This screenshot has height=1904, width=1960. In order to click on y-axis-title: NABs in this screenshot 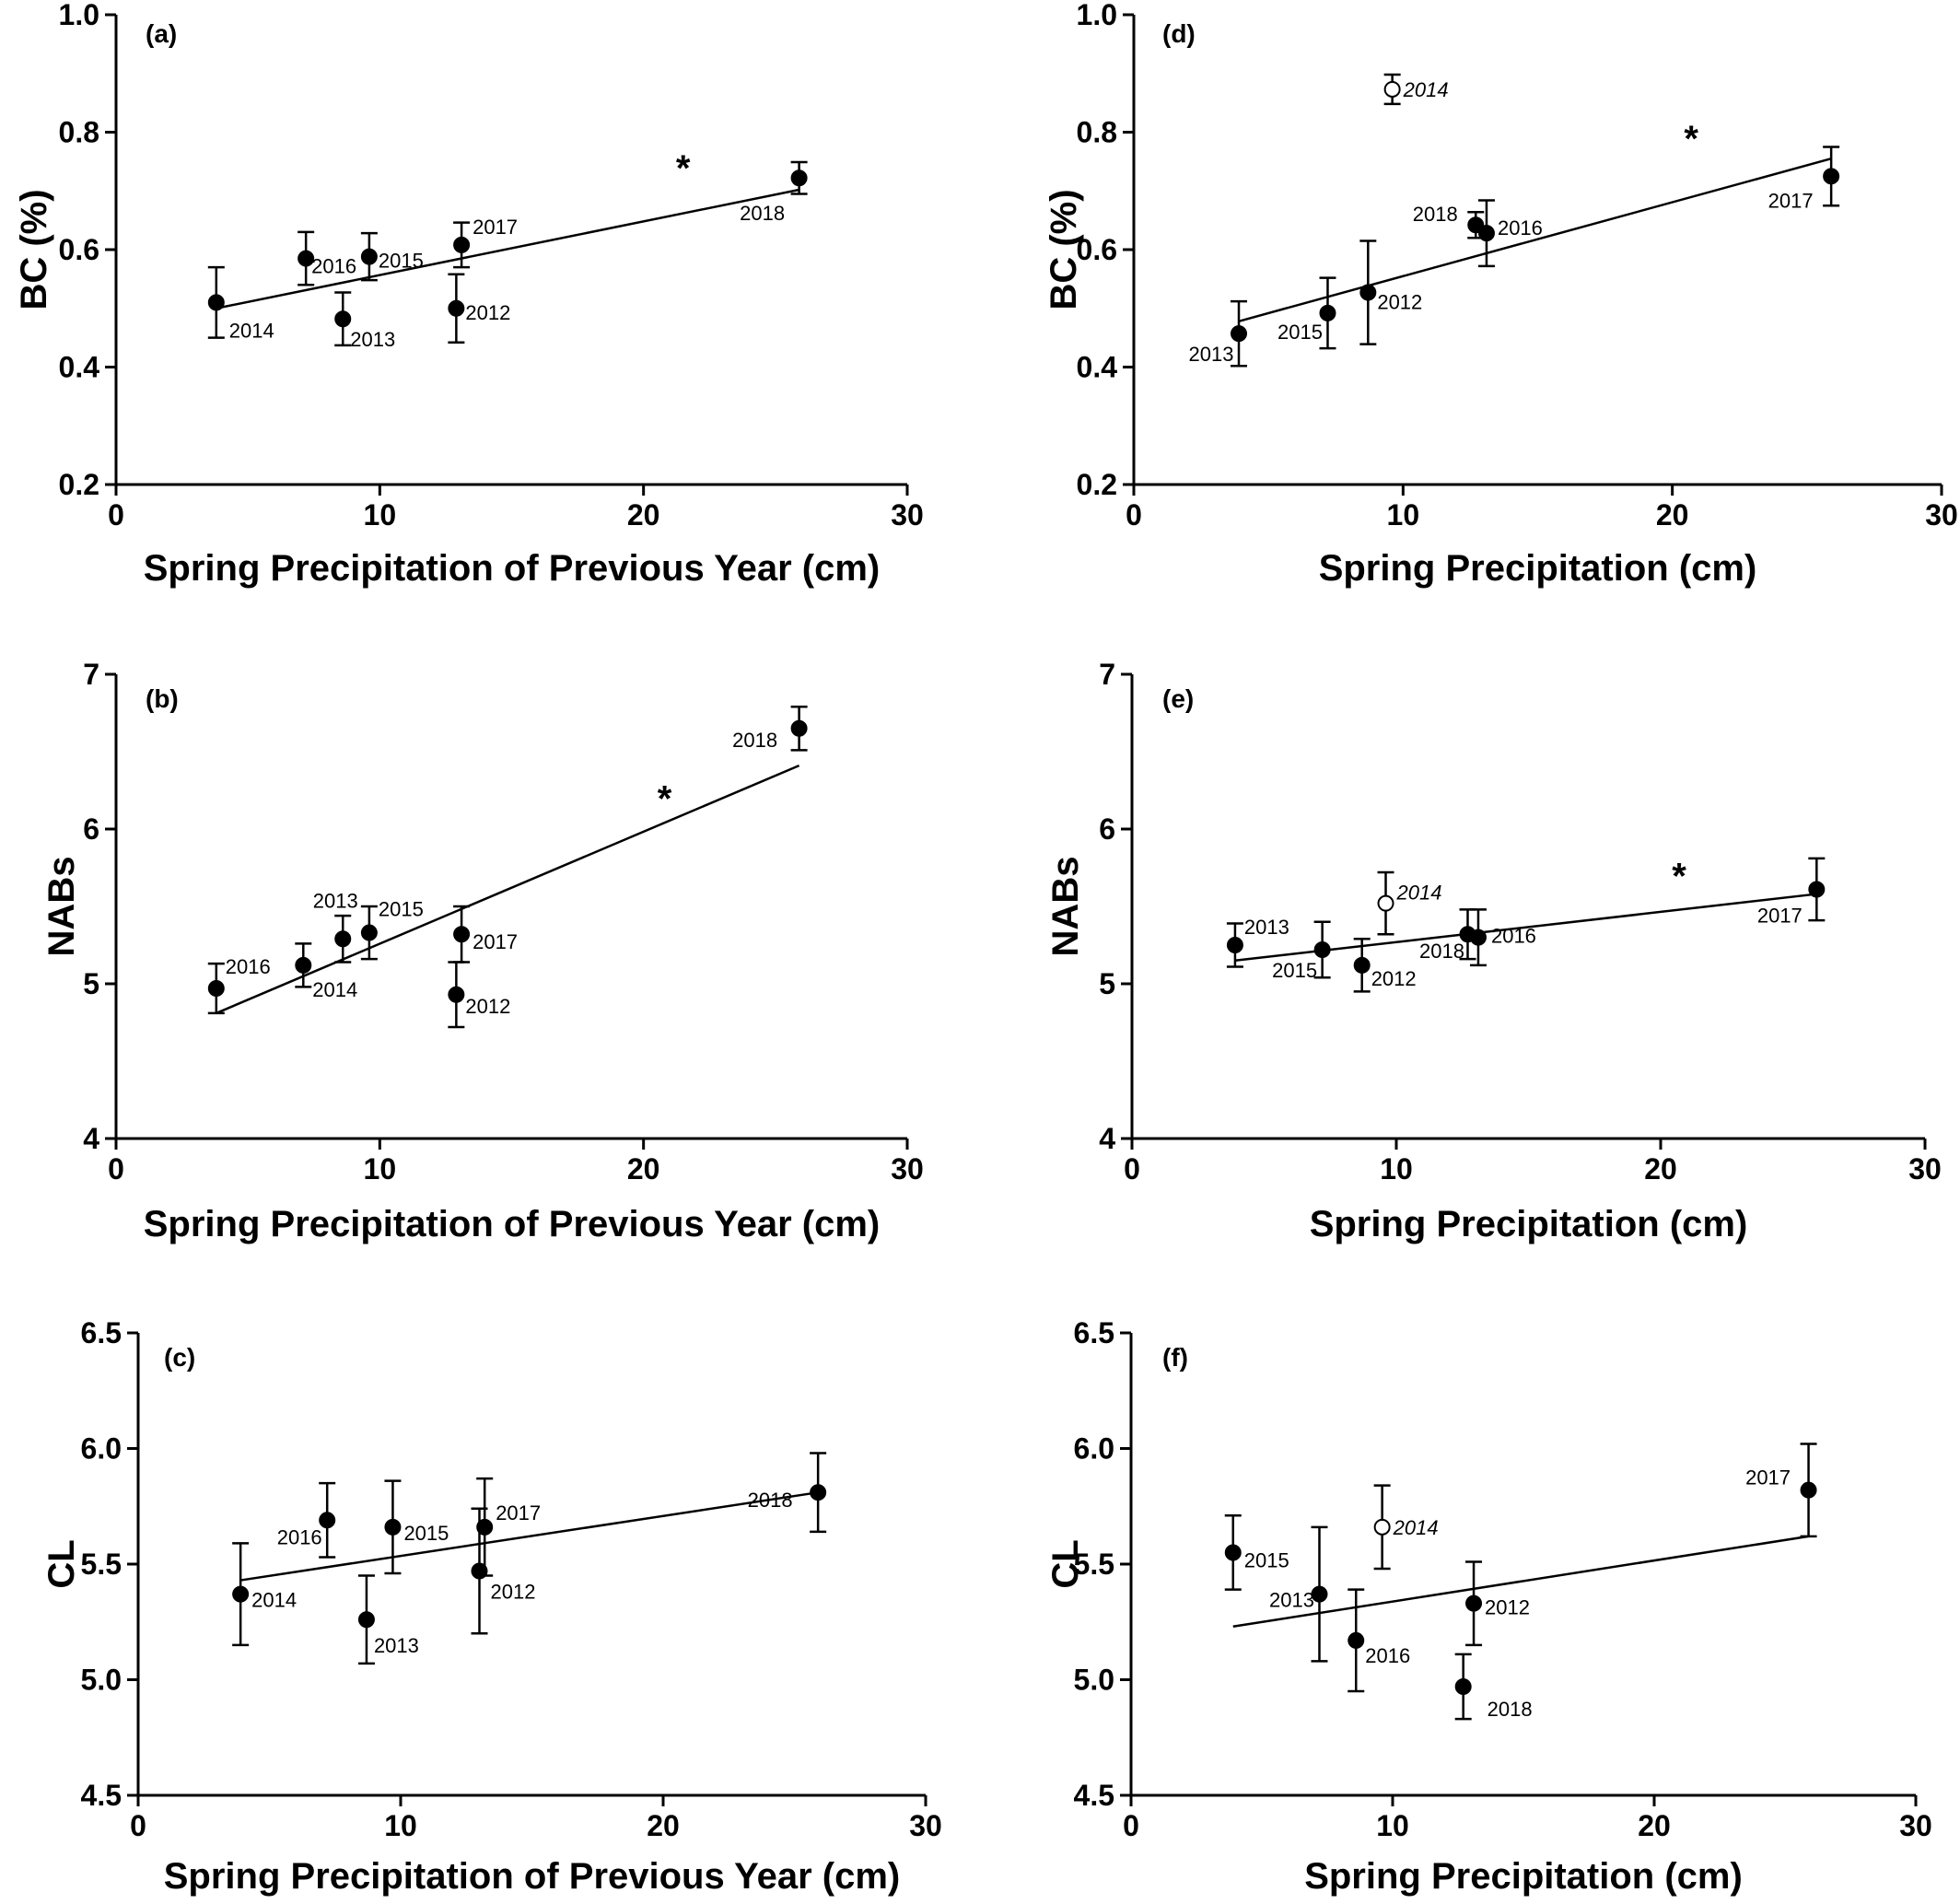, I will do `click(1065, 907)`.